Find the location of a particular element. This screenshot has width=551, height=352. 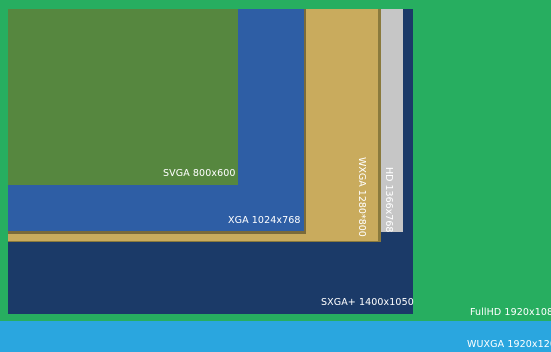

wuxga-label: WUXGA 1920x120 is located at coordinates (509, 344).